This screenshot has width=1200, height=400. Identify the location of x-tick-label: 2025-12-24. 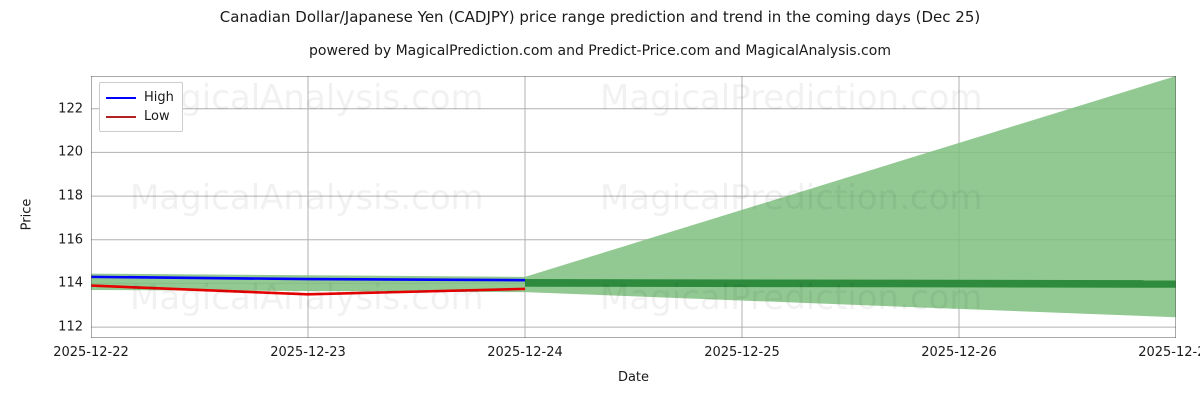
(525, 352).